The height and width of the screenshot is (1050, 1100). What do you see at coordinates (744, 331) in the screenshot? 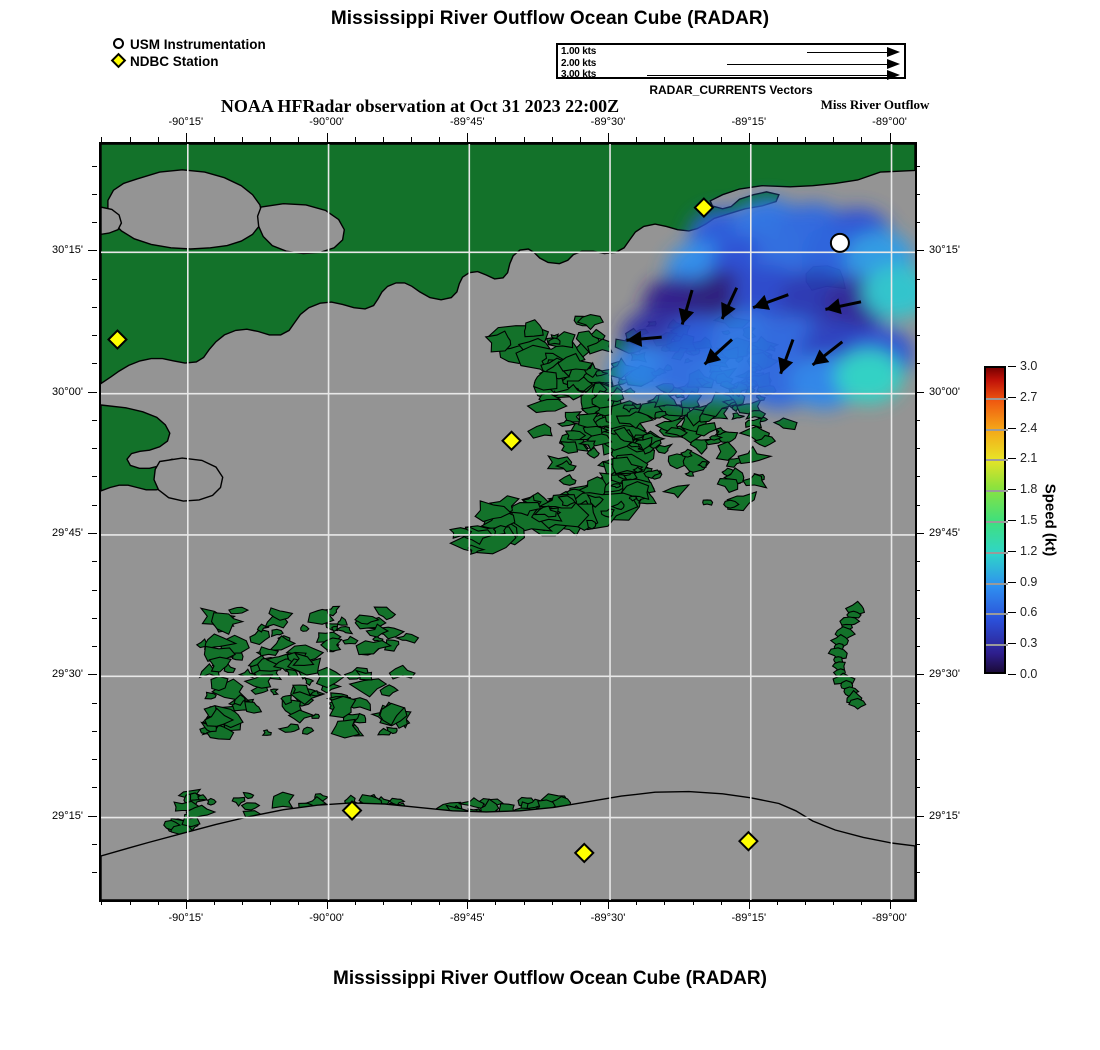
I see `current-vector-layer` at bounding box center [744, 331].